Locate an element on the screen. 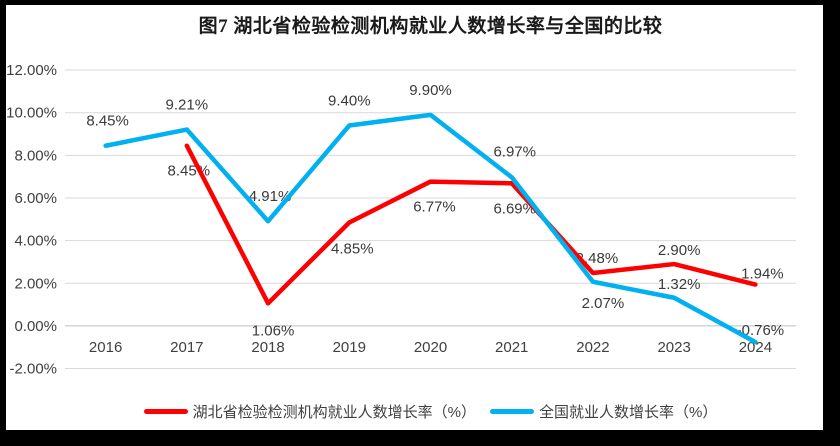  x-axis-label: 2020 is located at coordinates (430, 347).